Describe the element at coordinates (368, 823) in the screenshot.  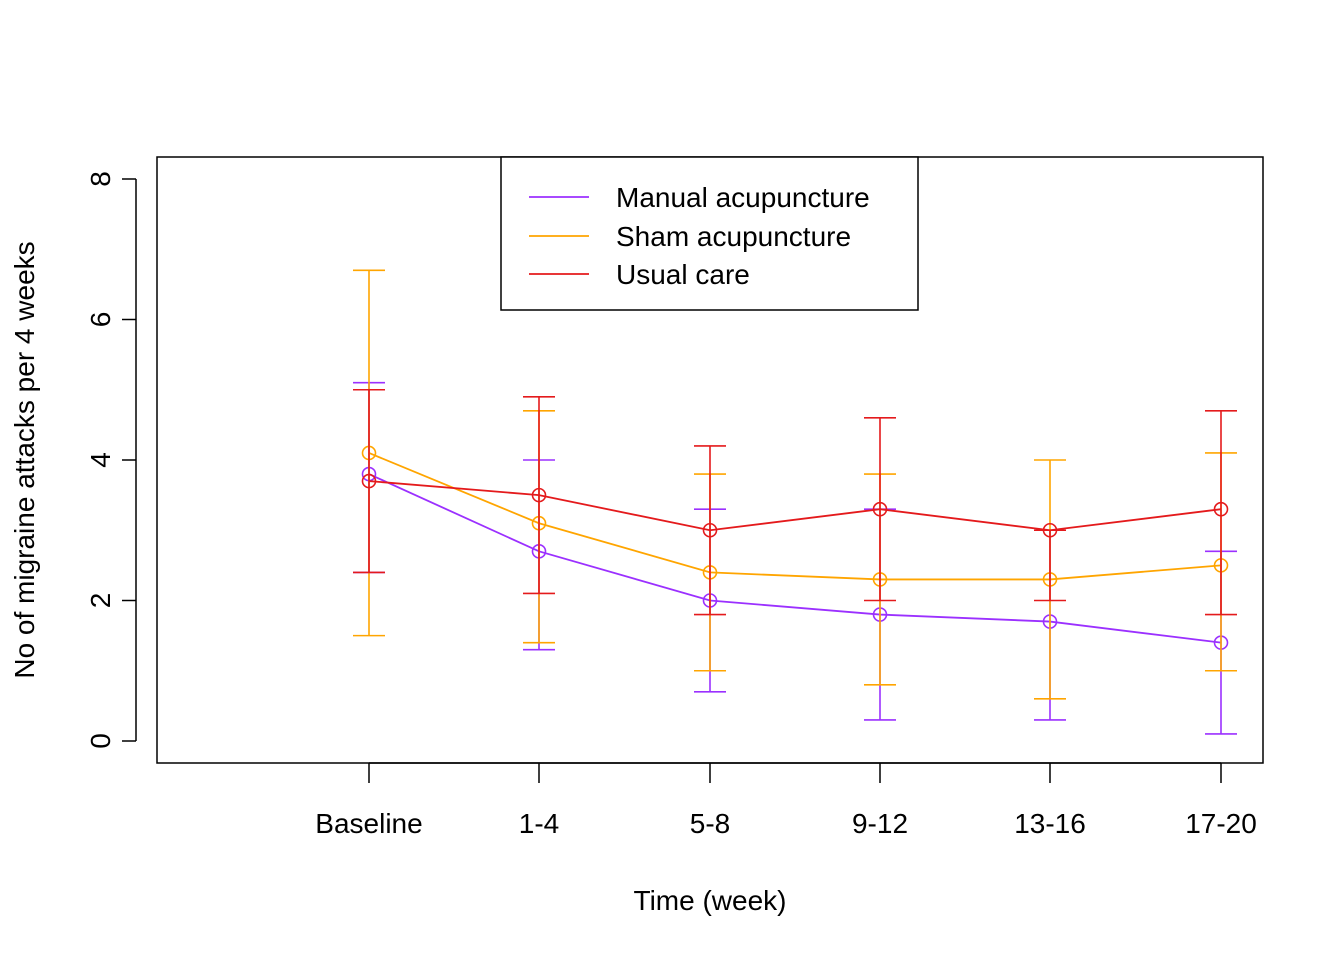
I see `x-tick-label: Baseline` at that location.